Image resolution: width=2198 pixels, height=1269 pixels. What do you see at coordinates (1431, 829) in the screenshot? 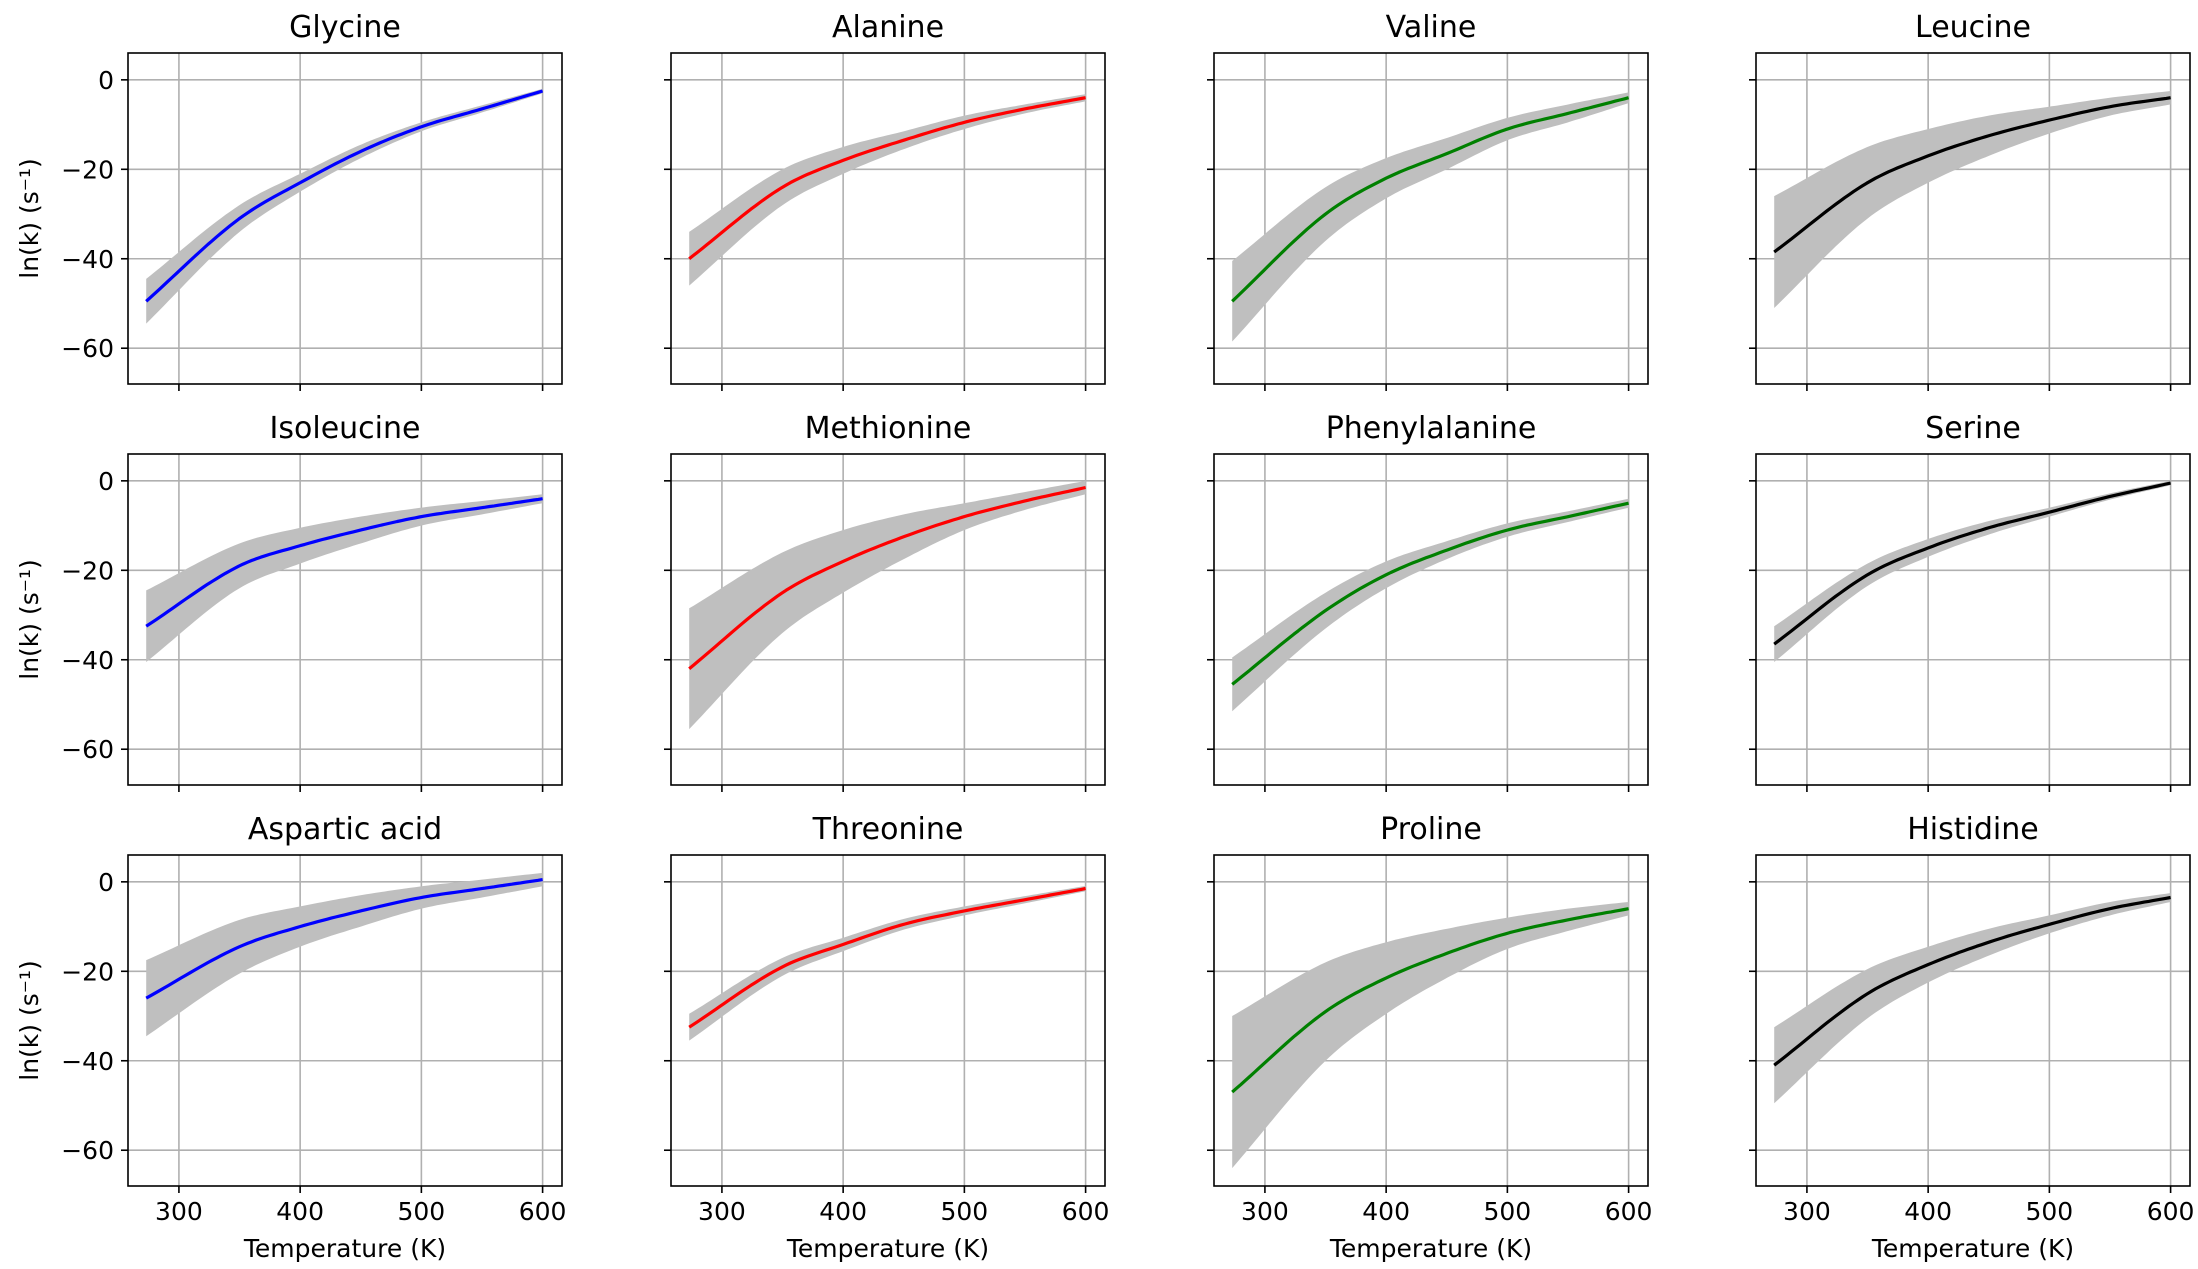
I see `panel-title: Proline` at bounding box center [1431, 829].